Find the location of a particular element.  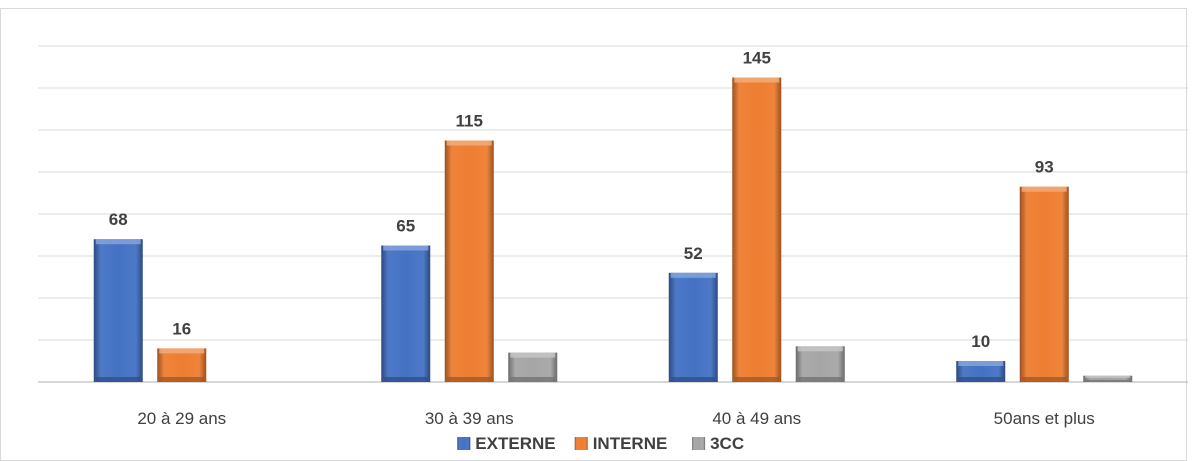

data-label-externe-3: 10 is located at coordinates (980, 341).